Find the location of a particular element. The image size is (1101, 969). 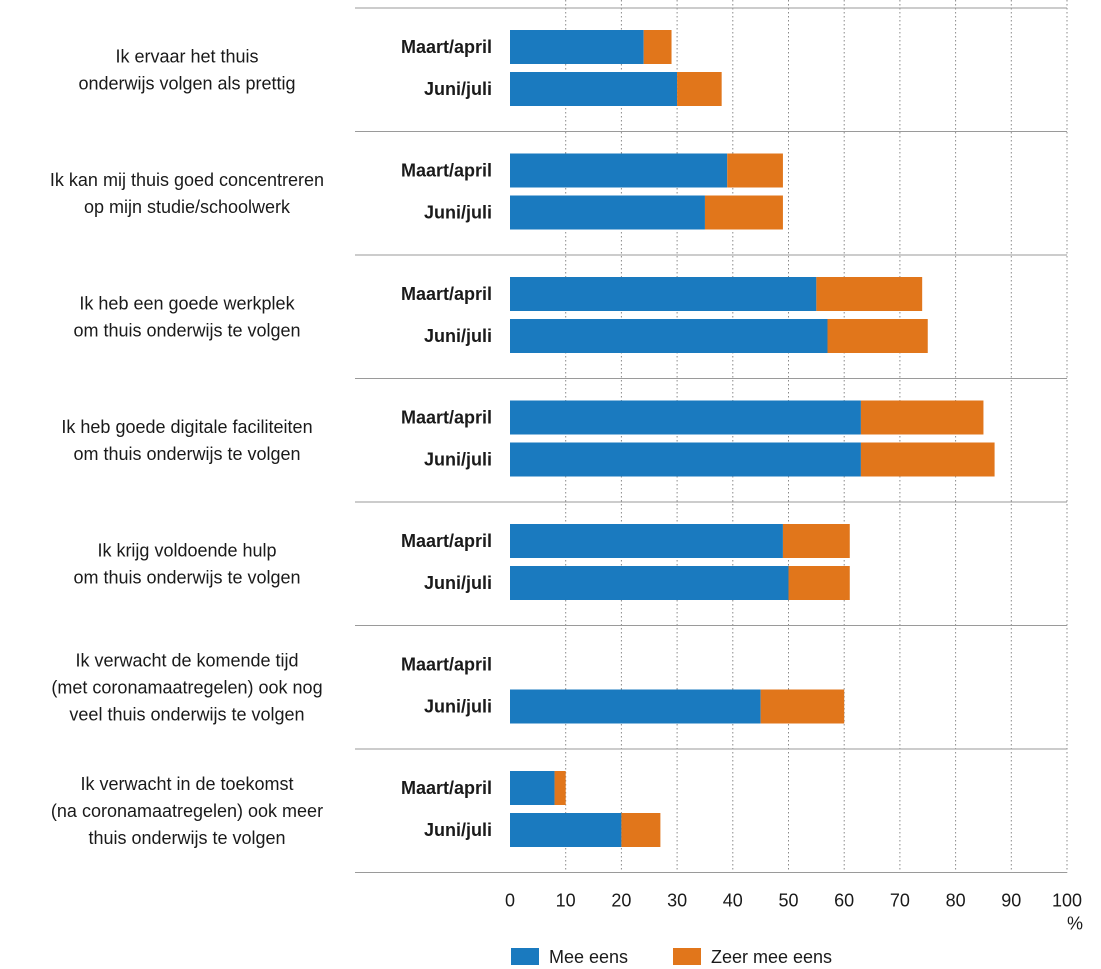

question-label-line: Ik kan mij thuis goed concentreren is located at coordinates (187, 180).